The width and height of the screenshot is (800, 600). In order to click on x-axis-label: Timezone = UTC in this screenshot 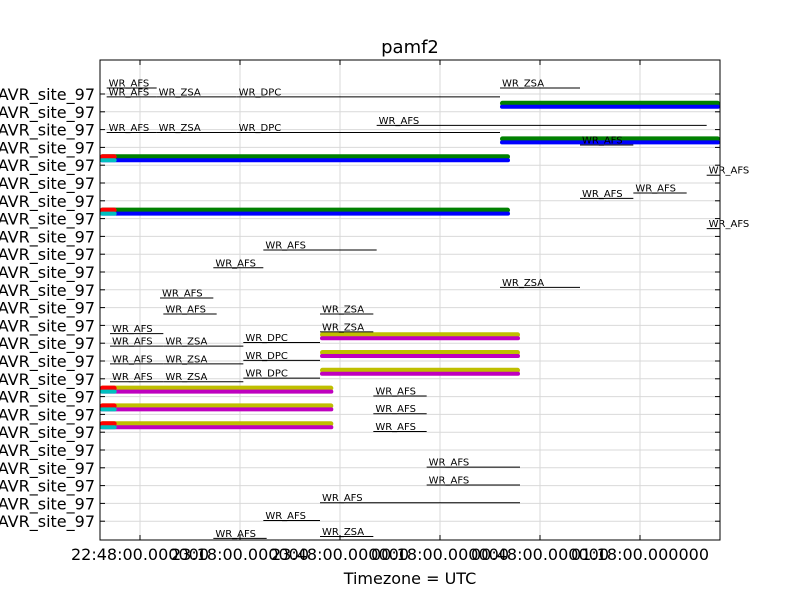, I will do `click(410, 578)`.